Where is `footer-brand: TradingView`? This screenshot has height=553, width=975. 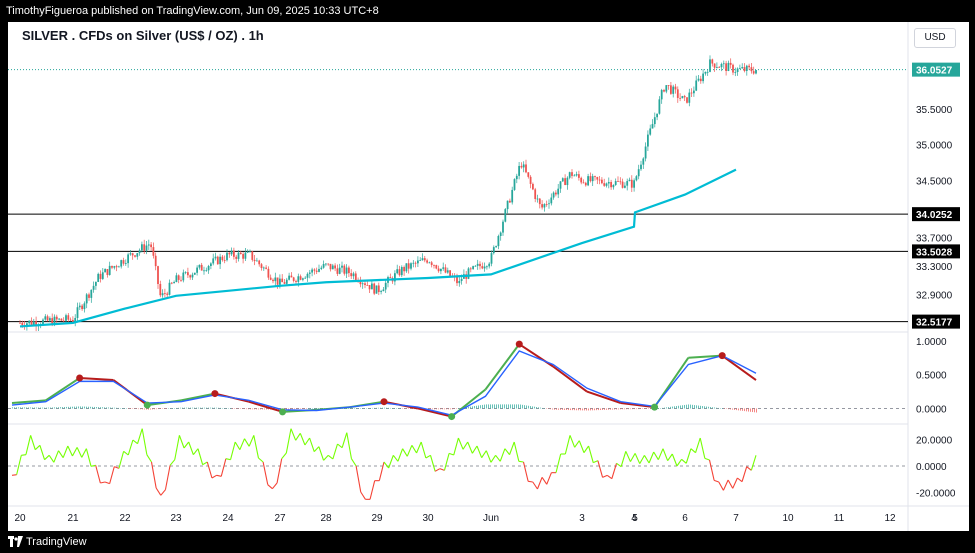 footer-brand: TradingView is located at coordinates (56, 542).